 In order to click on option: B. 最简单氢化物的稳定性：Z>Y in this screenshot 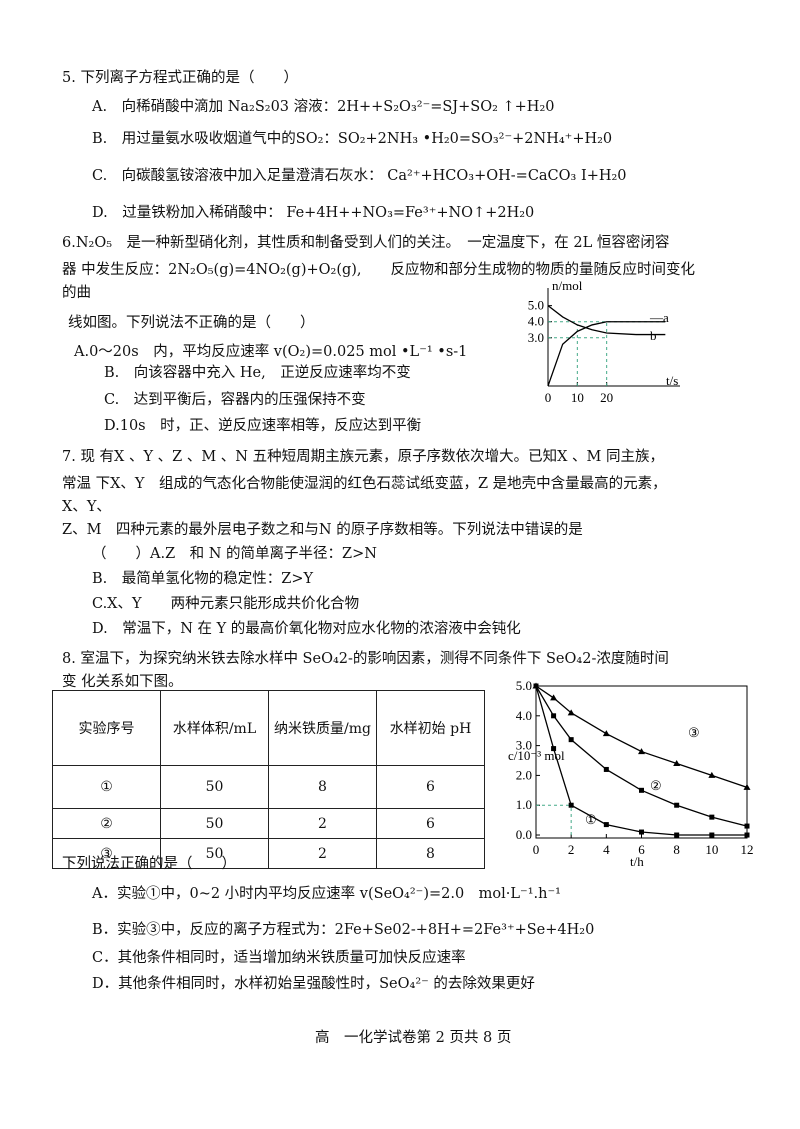, I will do `click(203, 579)`.